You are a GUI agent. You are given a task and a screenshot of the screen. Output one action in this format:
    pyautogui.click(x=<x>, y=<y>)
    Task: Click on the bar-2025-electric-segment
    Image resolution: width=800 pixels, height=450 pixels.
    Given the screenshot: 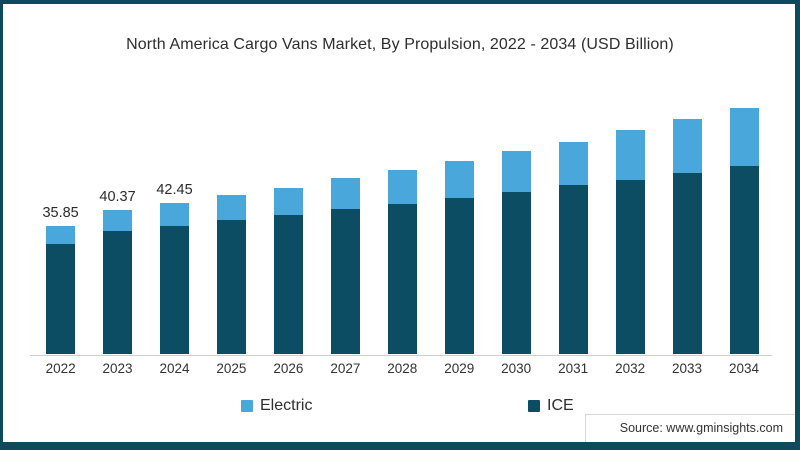 What is the action you would take?
    pyautogui.click(x=231, y=208)
    